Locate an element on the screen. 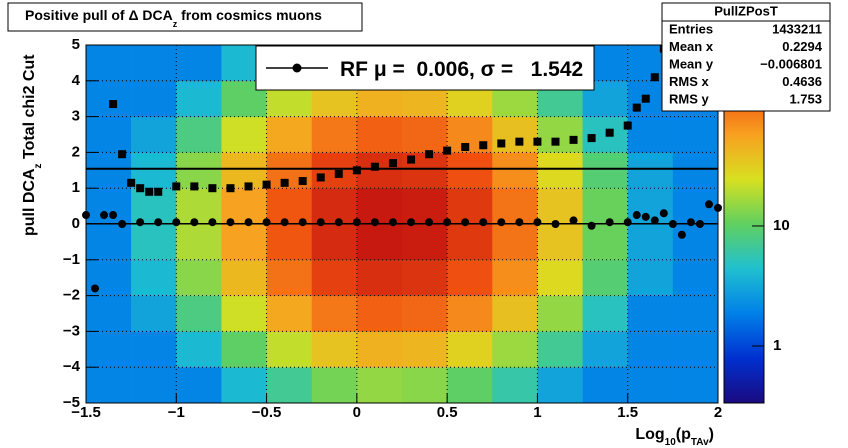 The image size is (848, 448). title-sub: z is located at coordinates (175, 24).